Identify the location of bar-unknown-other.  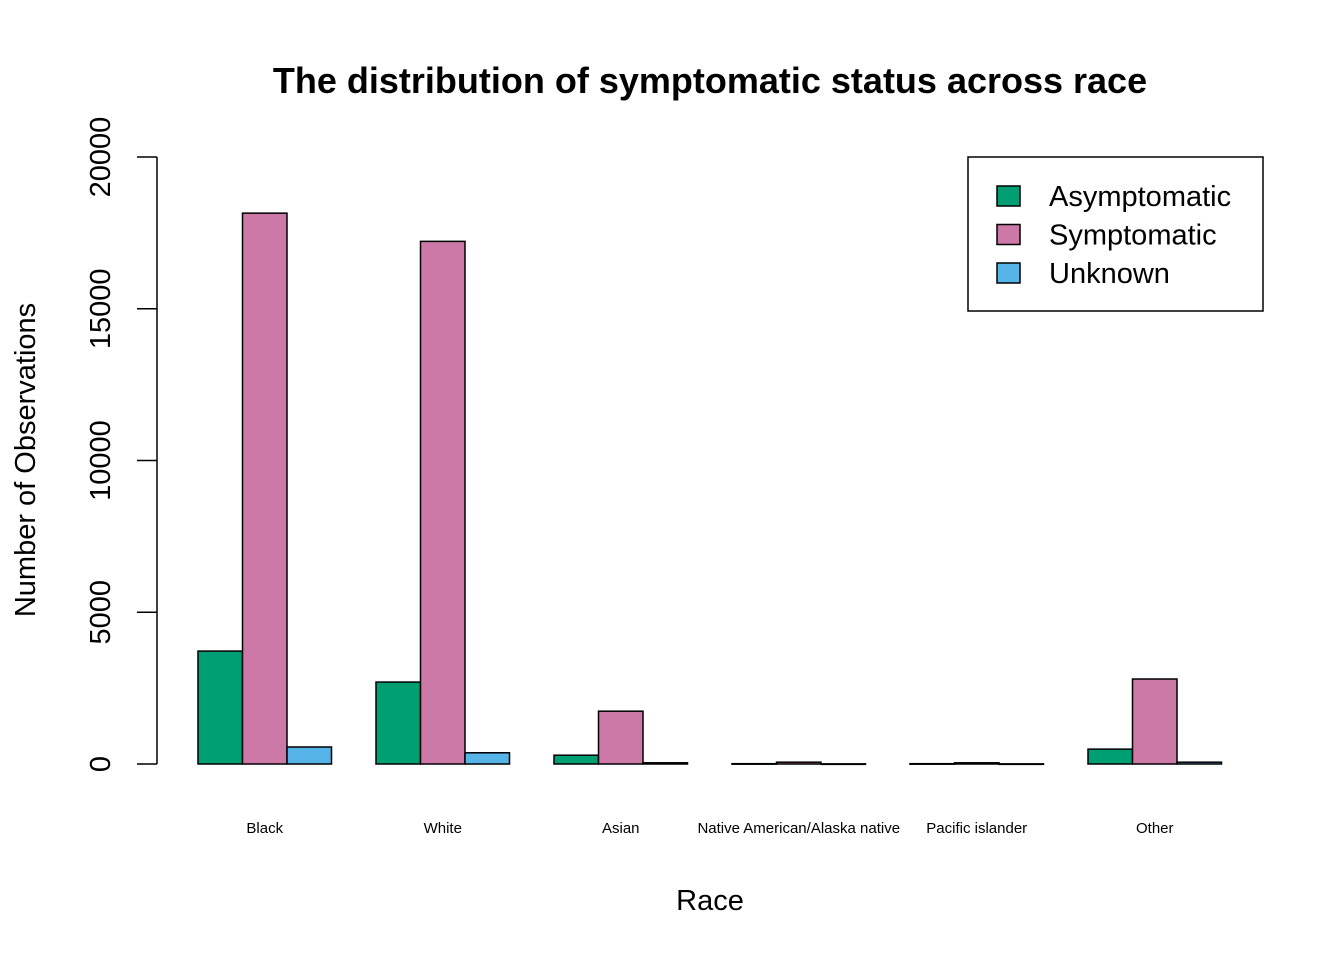
(1199, 763).